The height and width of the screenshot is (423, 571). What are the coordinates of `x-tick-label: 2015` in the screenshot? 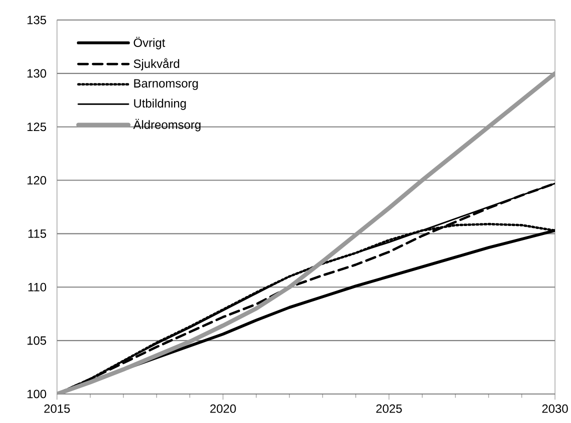 It's located at (57, 408).